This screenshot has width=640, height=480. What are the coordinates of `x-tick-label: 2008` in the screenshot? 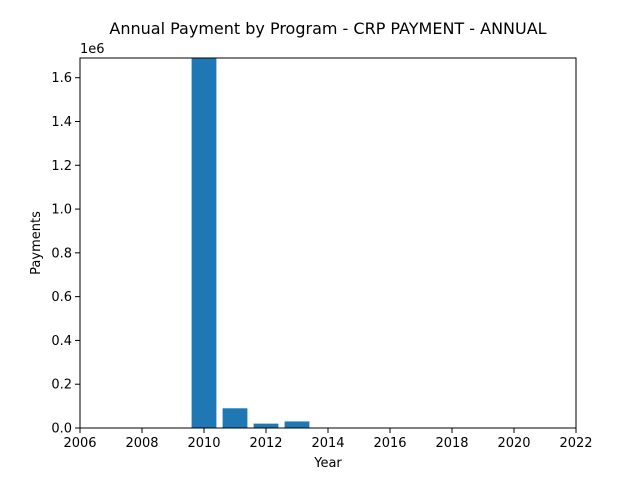 It's located at (141, 443).